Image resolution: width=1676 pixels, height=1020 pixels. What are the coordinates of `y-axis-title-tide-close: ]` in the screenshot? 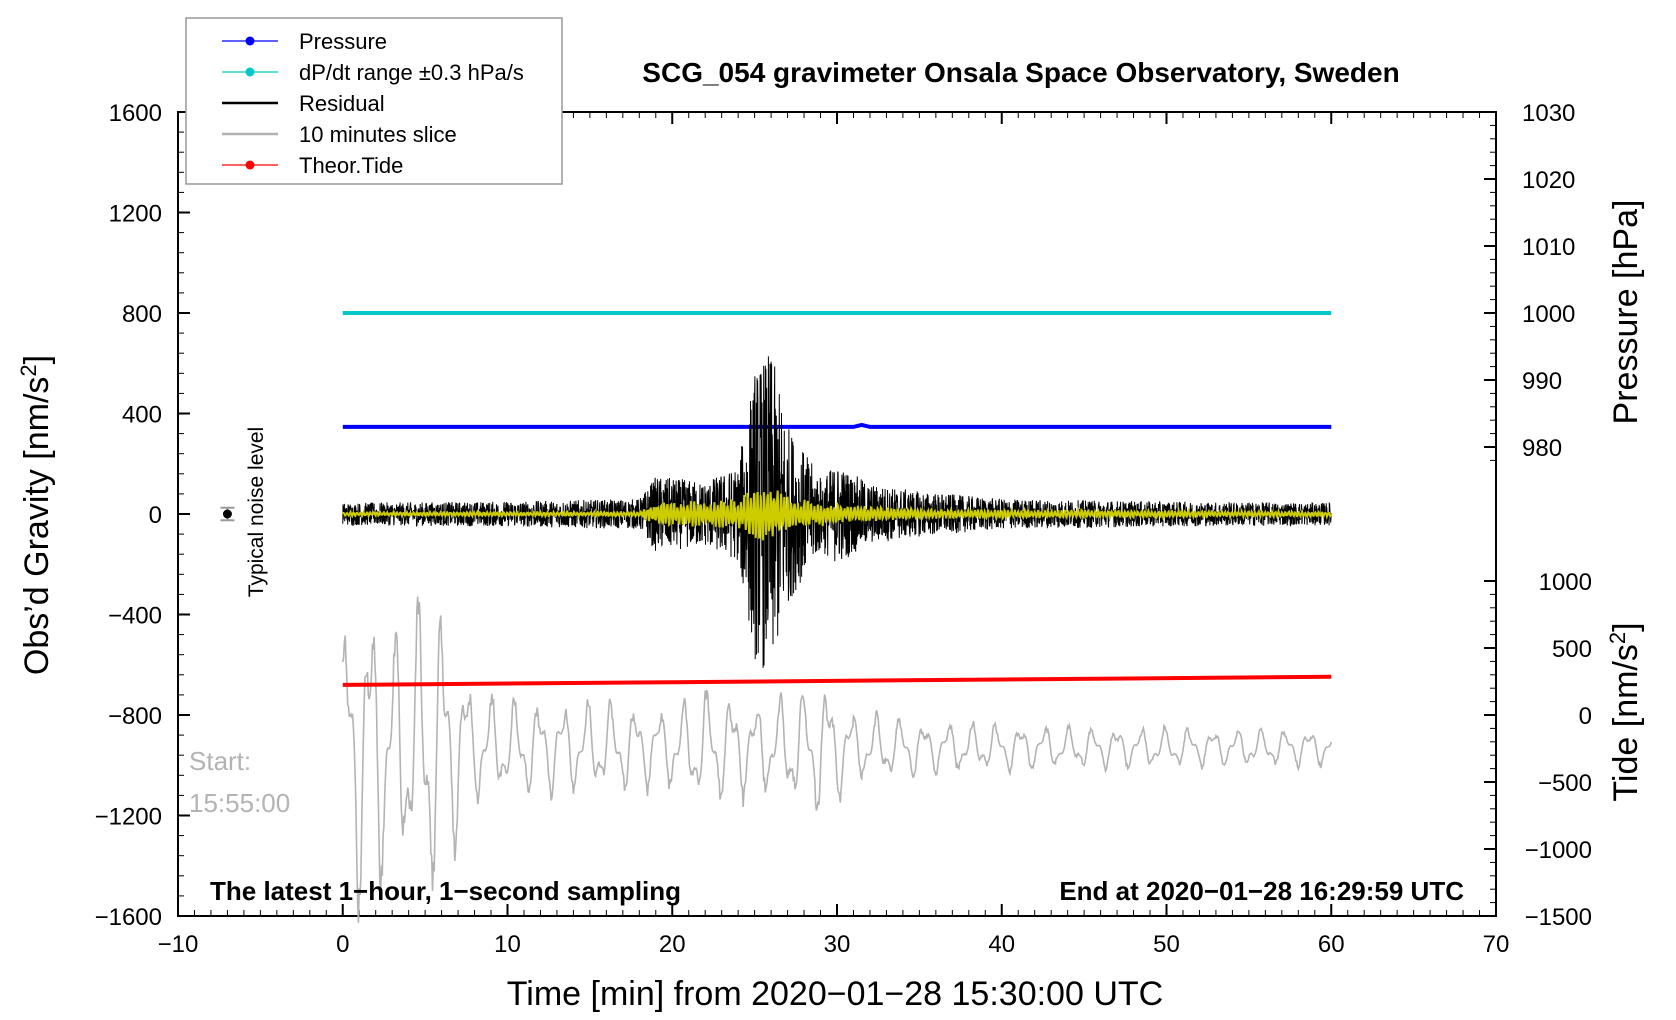 It's located at (1626, 626).